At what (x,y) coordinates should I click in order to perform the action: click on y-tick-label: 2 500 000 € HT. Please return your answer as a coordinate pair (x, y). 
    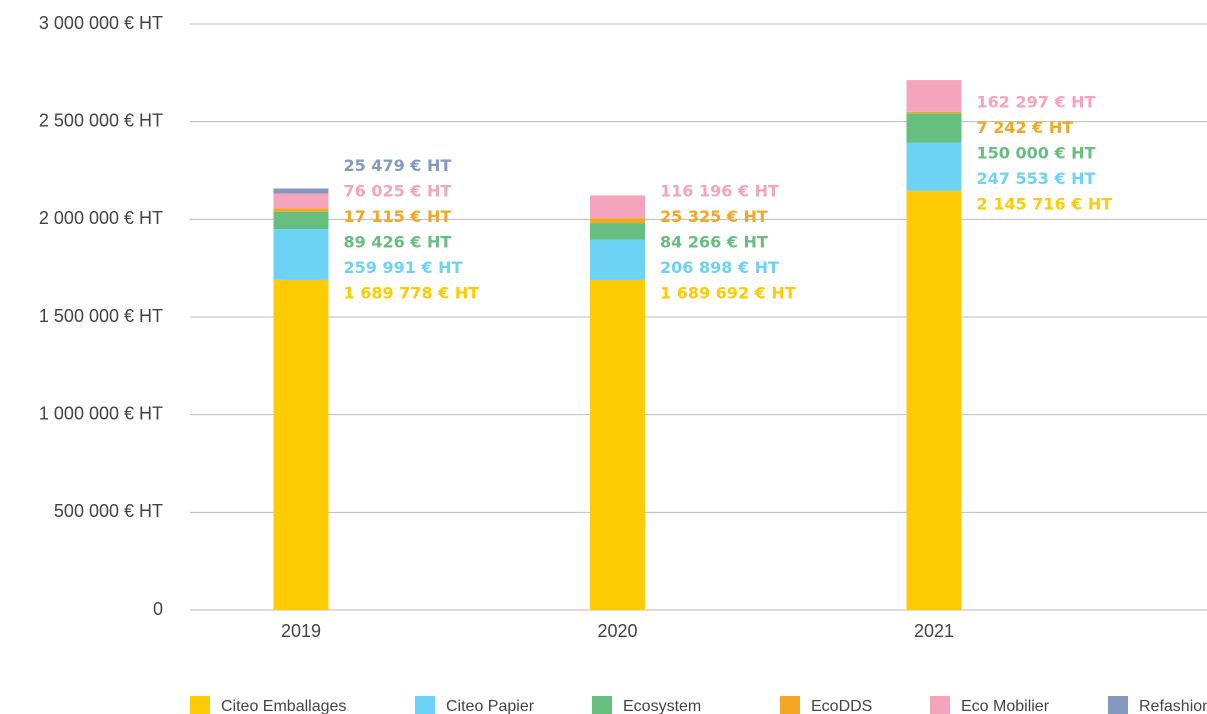
    Looking at the image, I should click on (101, 120).